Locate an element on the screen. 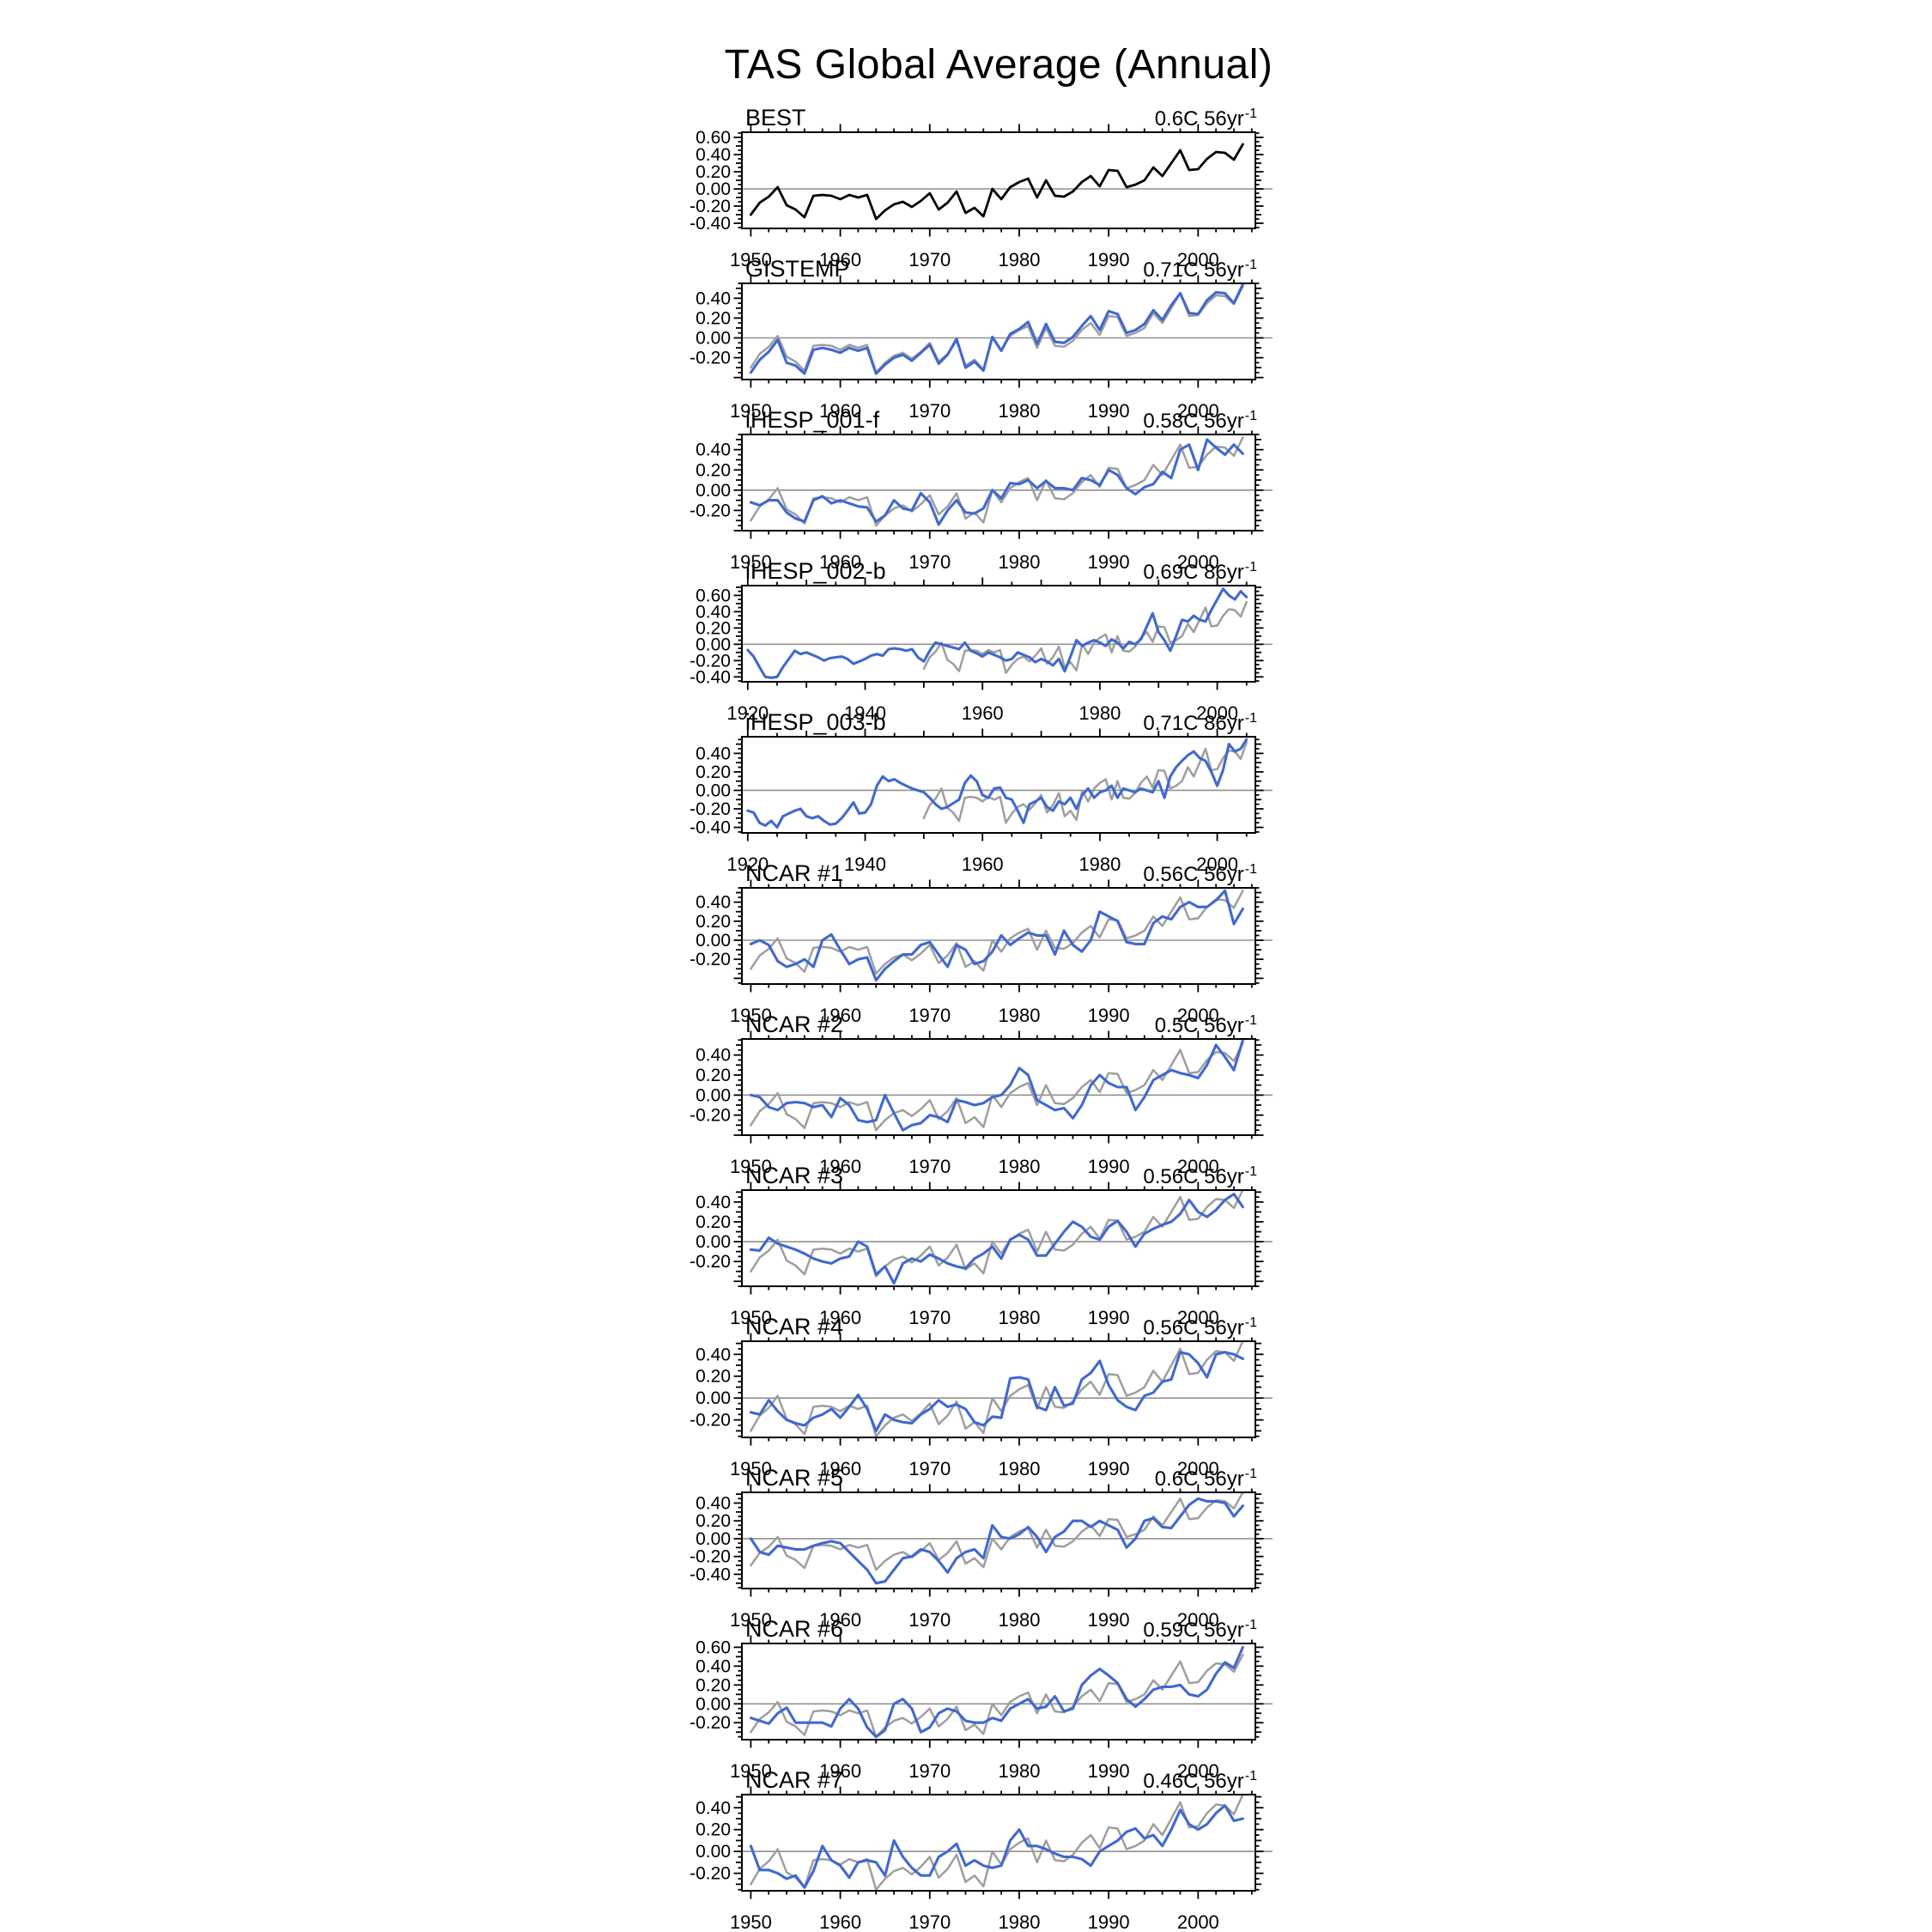 This screenshot has width=1932, height=1932. panel-header: iHESP_001-f 0.58C 56yr-1 is located at coordinates (1001, 420).